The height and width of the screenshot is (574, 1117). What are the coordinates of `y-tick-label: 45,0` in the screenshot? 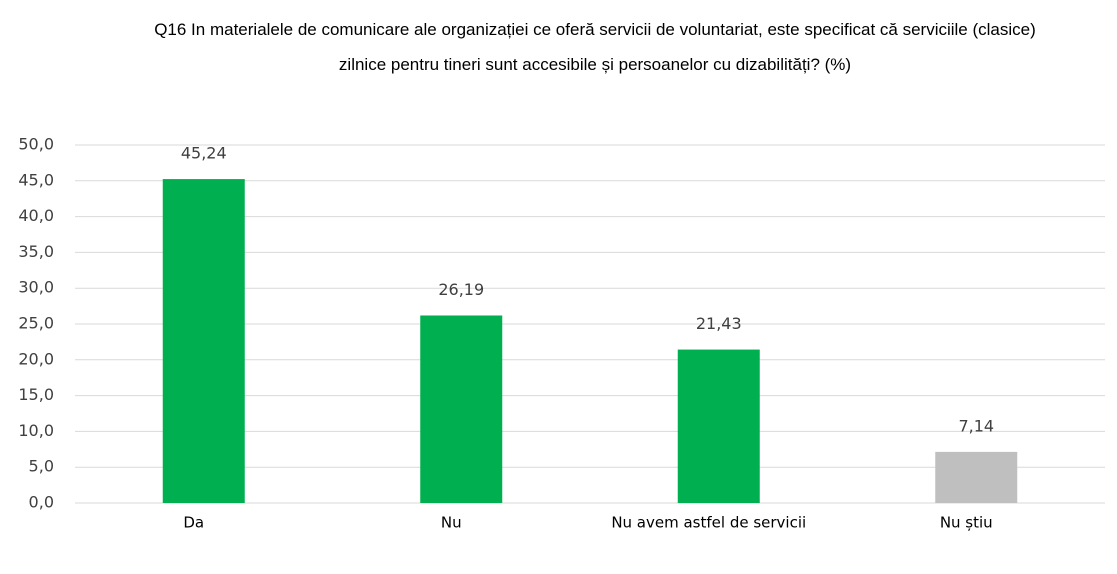 It's located at (36, 179).